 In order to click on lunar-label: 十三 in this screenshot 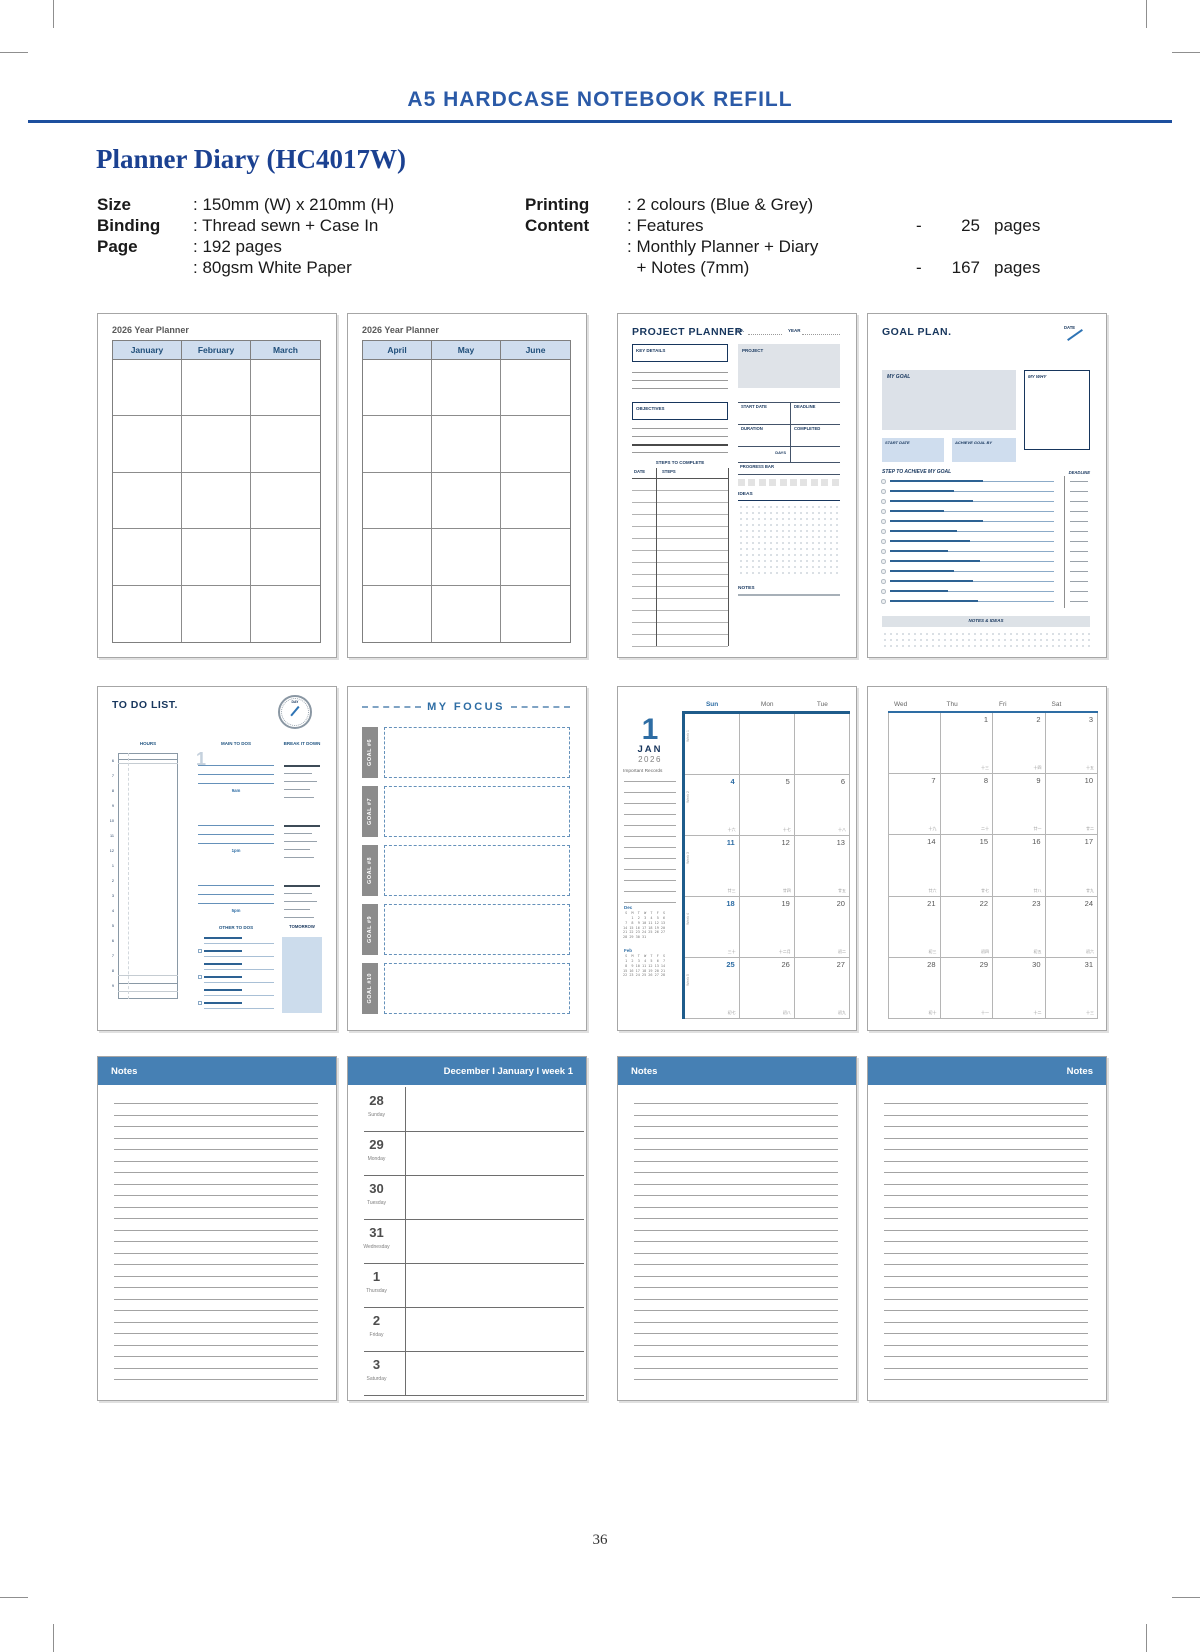, I will do `click(985, 768)`.